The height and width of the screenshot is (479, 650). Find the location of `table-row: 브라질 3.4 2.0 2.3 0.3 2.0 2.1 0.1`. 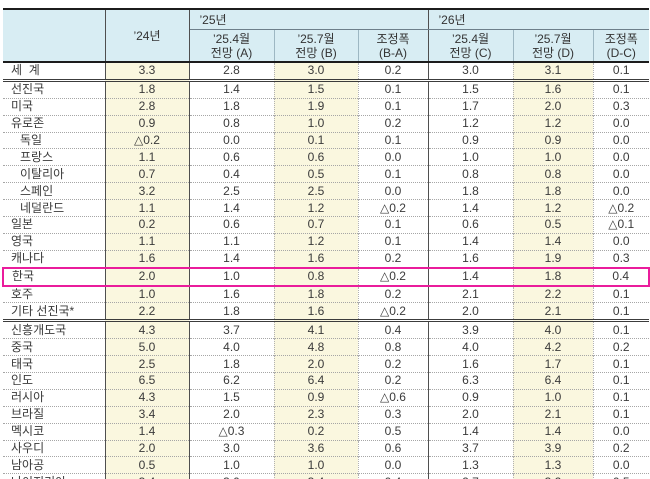

table-row: 브라질 3.4 2.0 2.3 0.3 2.0 2.1 0.1 is located at coordinates (326, 414).